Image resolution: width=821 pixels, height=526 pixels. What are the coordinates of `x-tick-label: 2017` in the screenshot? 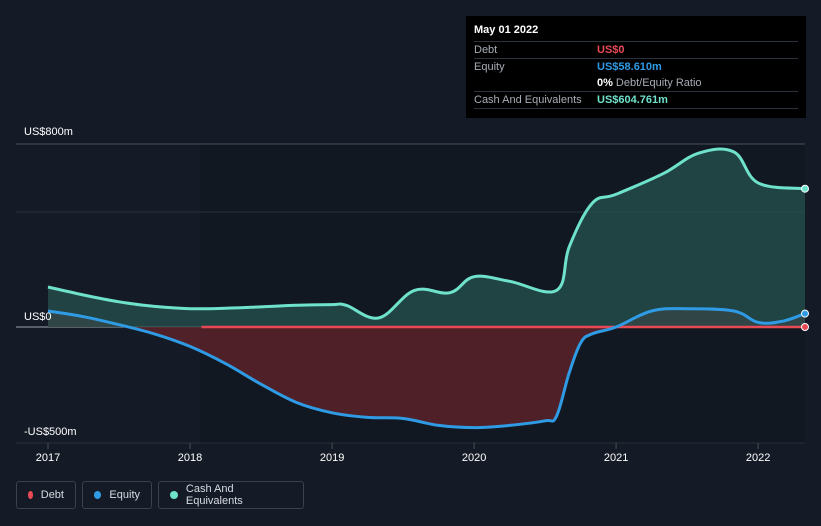 It's located at (48, 458).